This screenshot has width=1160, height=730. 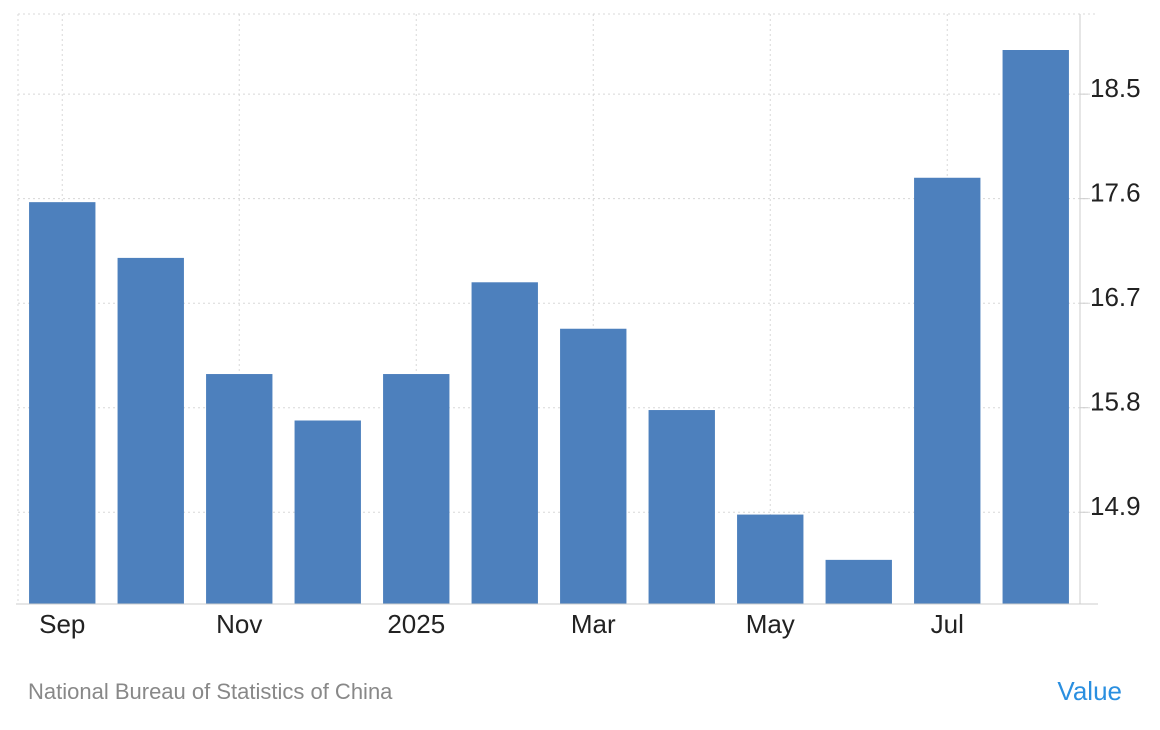 What do you see at coordinates (239, 624) in the screenshot?
I see `x-tick-label: Nov` at bounding box center [239, 624].